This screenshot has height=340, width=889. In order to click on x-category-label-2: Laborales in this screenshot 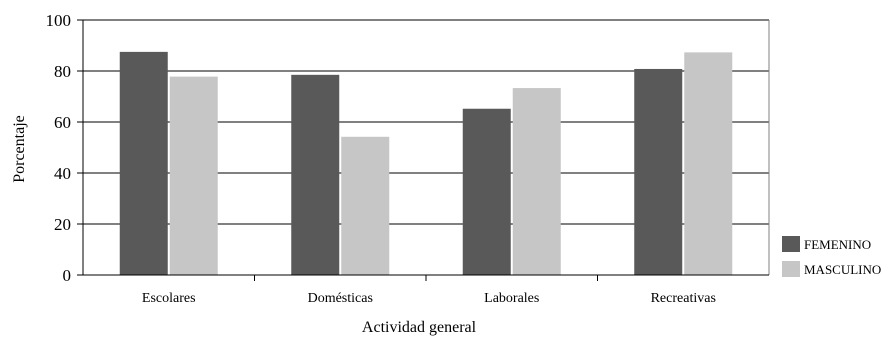, I will do `click(511, 298)`.